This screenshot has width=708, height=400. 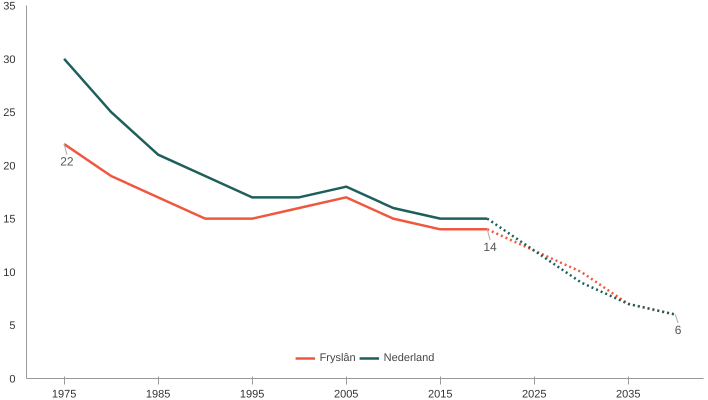 I want to click on y-tick-label: 25, so click(x=9, y=113).